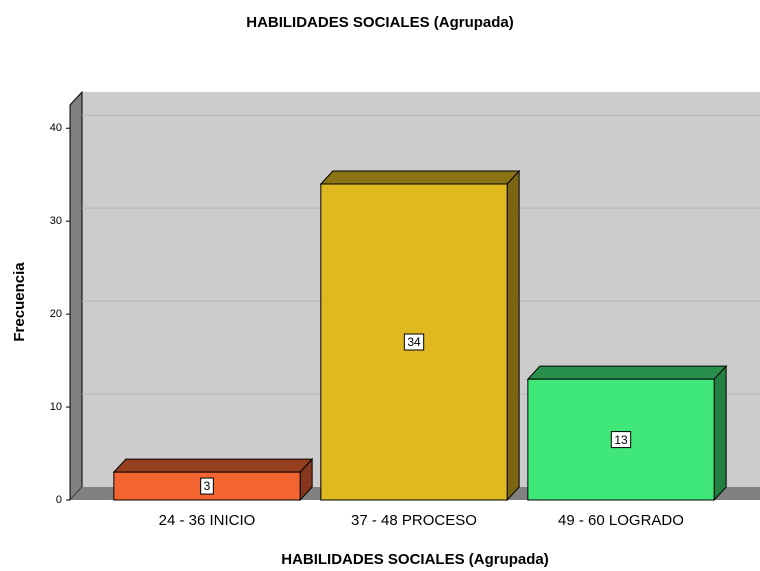 Image resolution: width=760 pixels, height=571 pixels. Describe the element at coordinates (621, 520) in the screenshot. I see `x-tick-label: 49 - 60 LOGRADO` at that location.